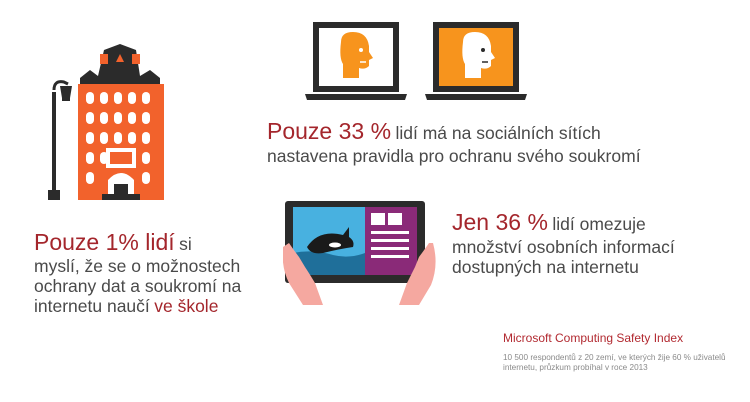 The image size is (750, 402). I want to click on fact-laptops-text-1: lidí má na sociálních sítích, so click(498, 133).